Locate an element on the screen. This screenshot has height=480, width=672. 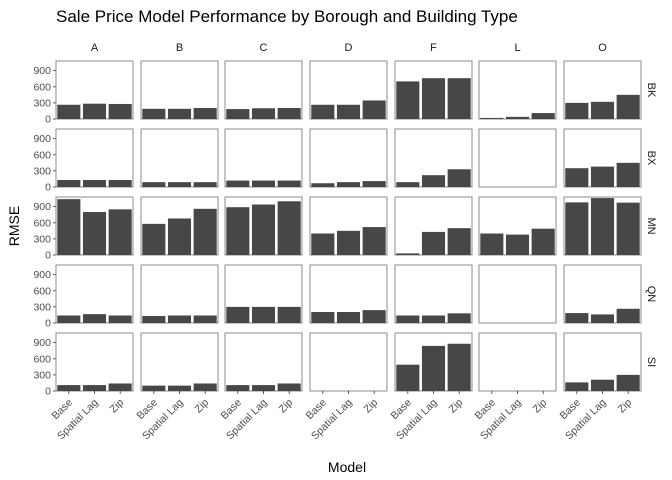
x-axis-title: Model is located at coordinates (347, 467).